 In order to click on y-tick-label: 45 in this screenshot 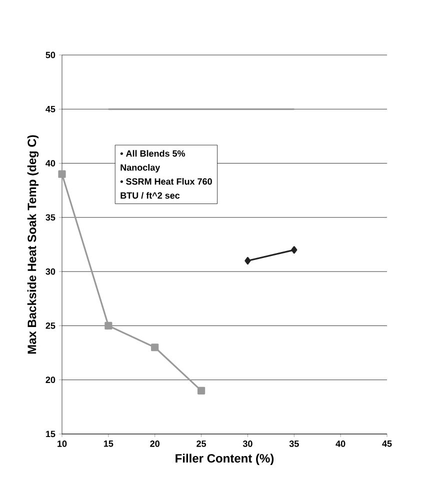, I will do `click(51, 109)`.